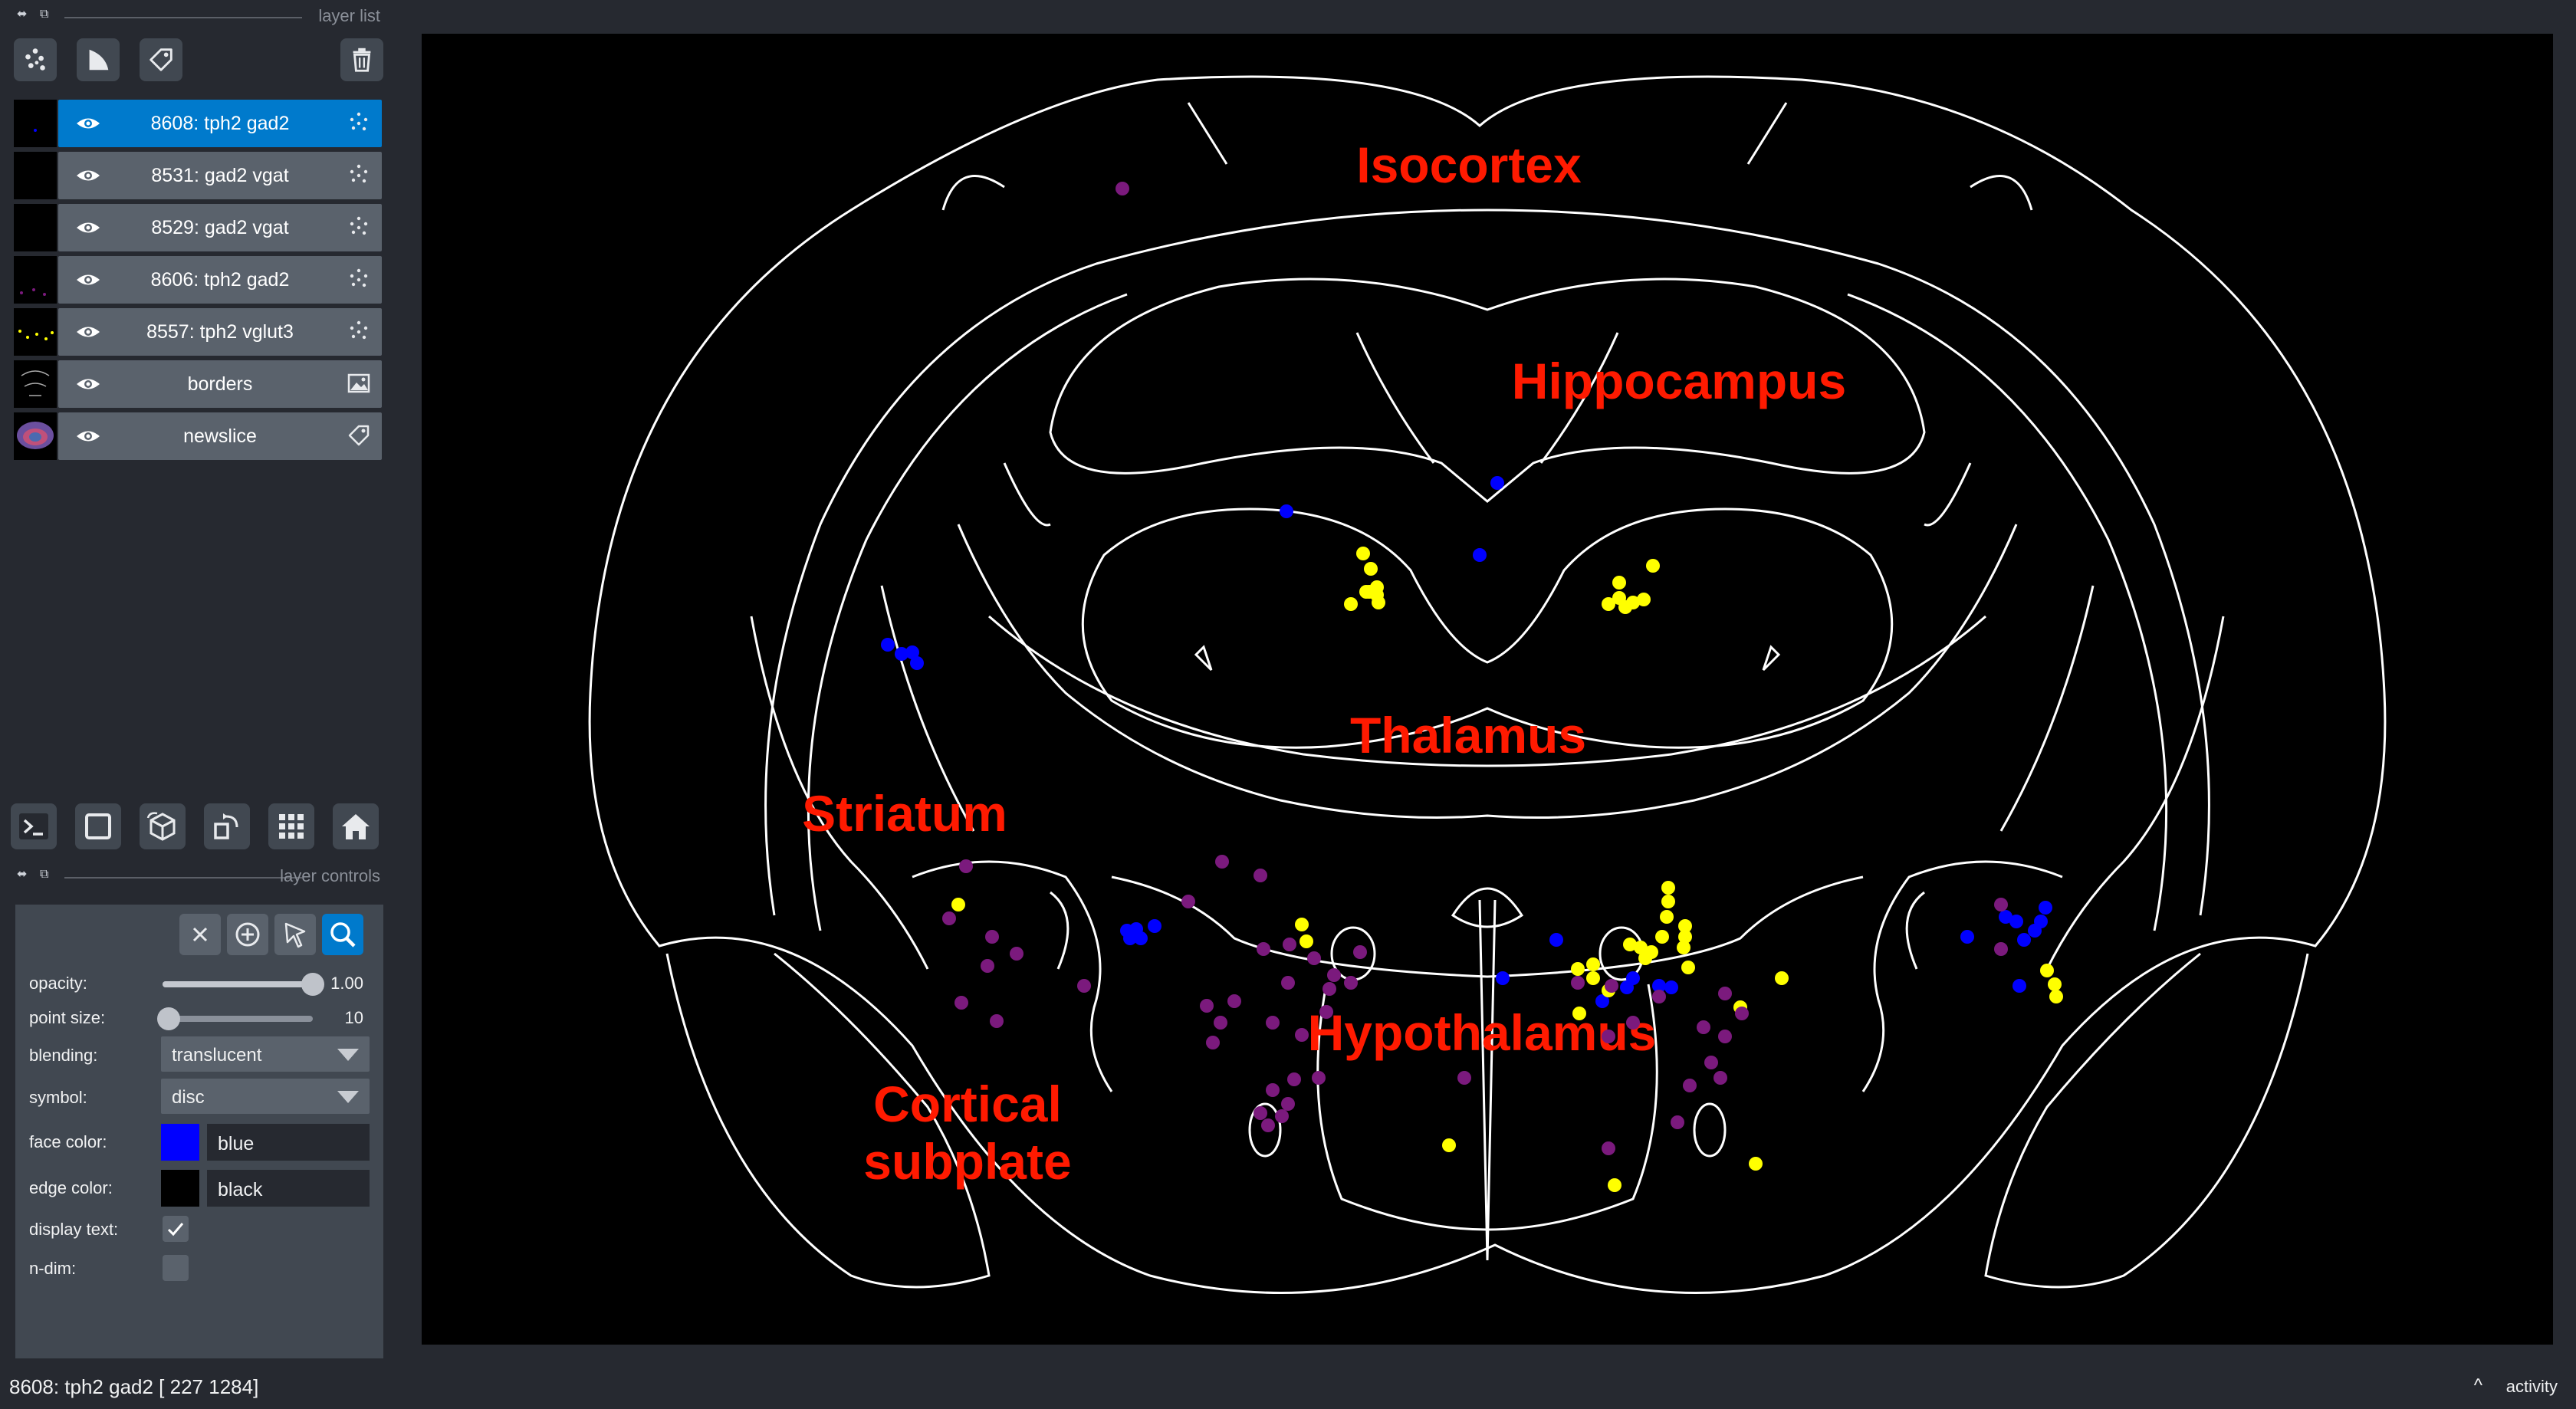 The width and height of the screenshot is (2576, 1409). I want to click on delete-points-button, so click(200, 934).